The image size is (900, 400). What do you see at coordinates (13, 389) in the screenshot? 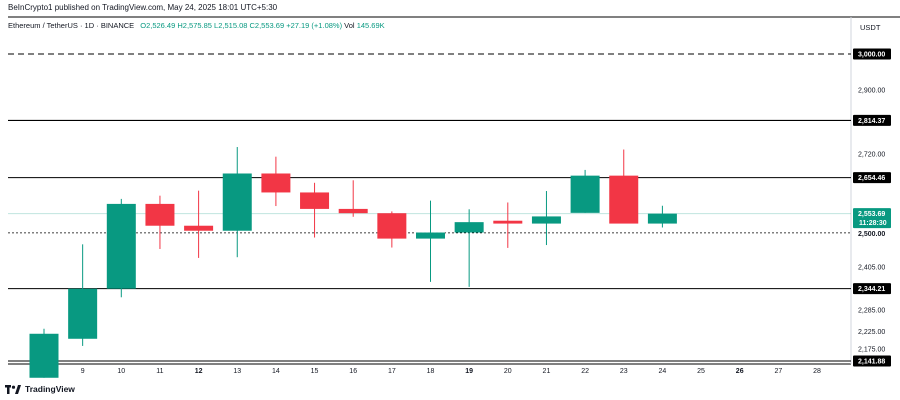
I see `tradingview-logo-icon` at bounding box center [13, 389].